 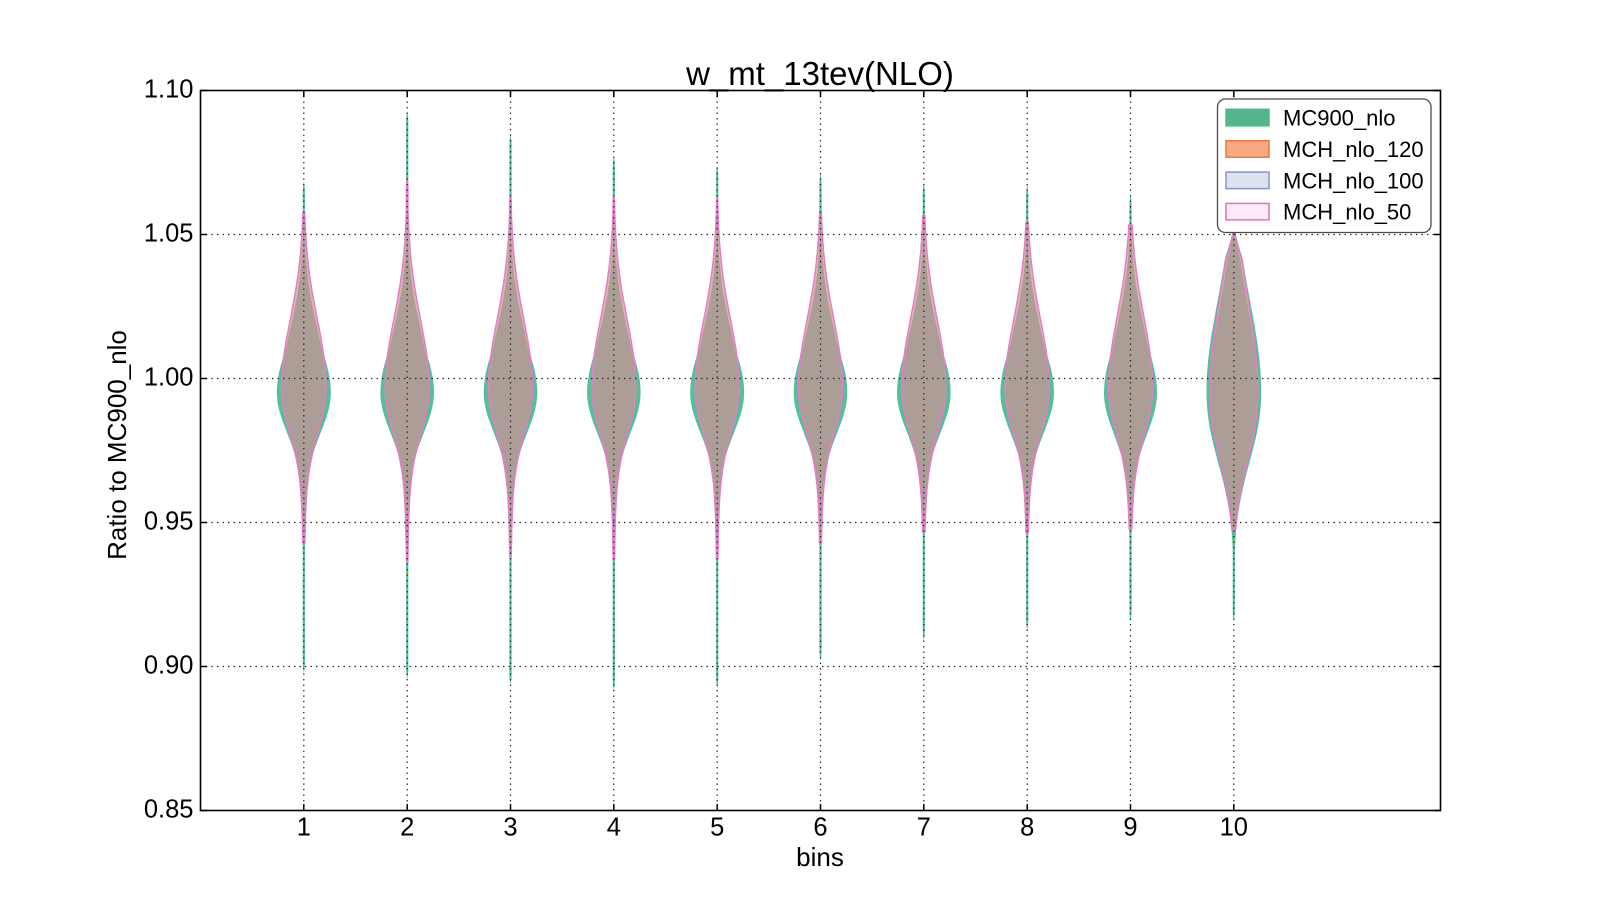 What do you see at coordinates (820, 857) in the screenshot?
I see `svg-text: bins` at bounding box center [820, 857].